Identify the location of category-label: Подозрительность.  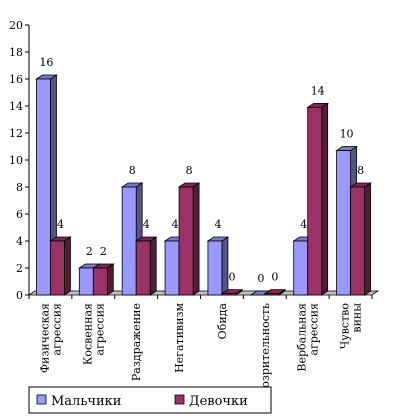
(265, 357).